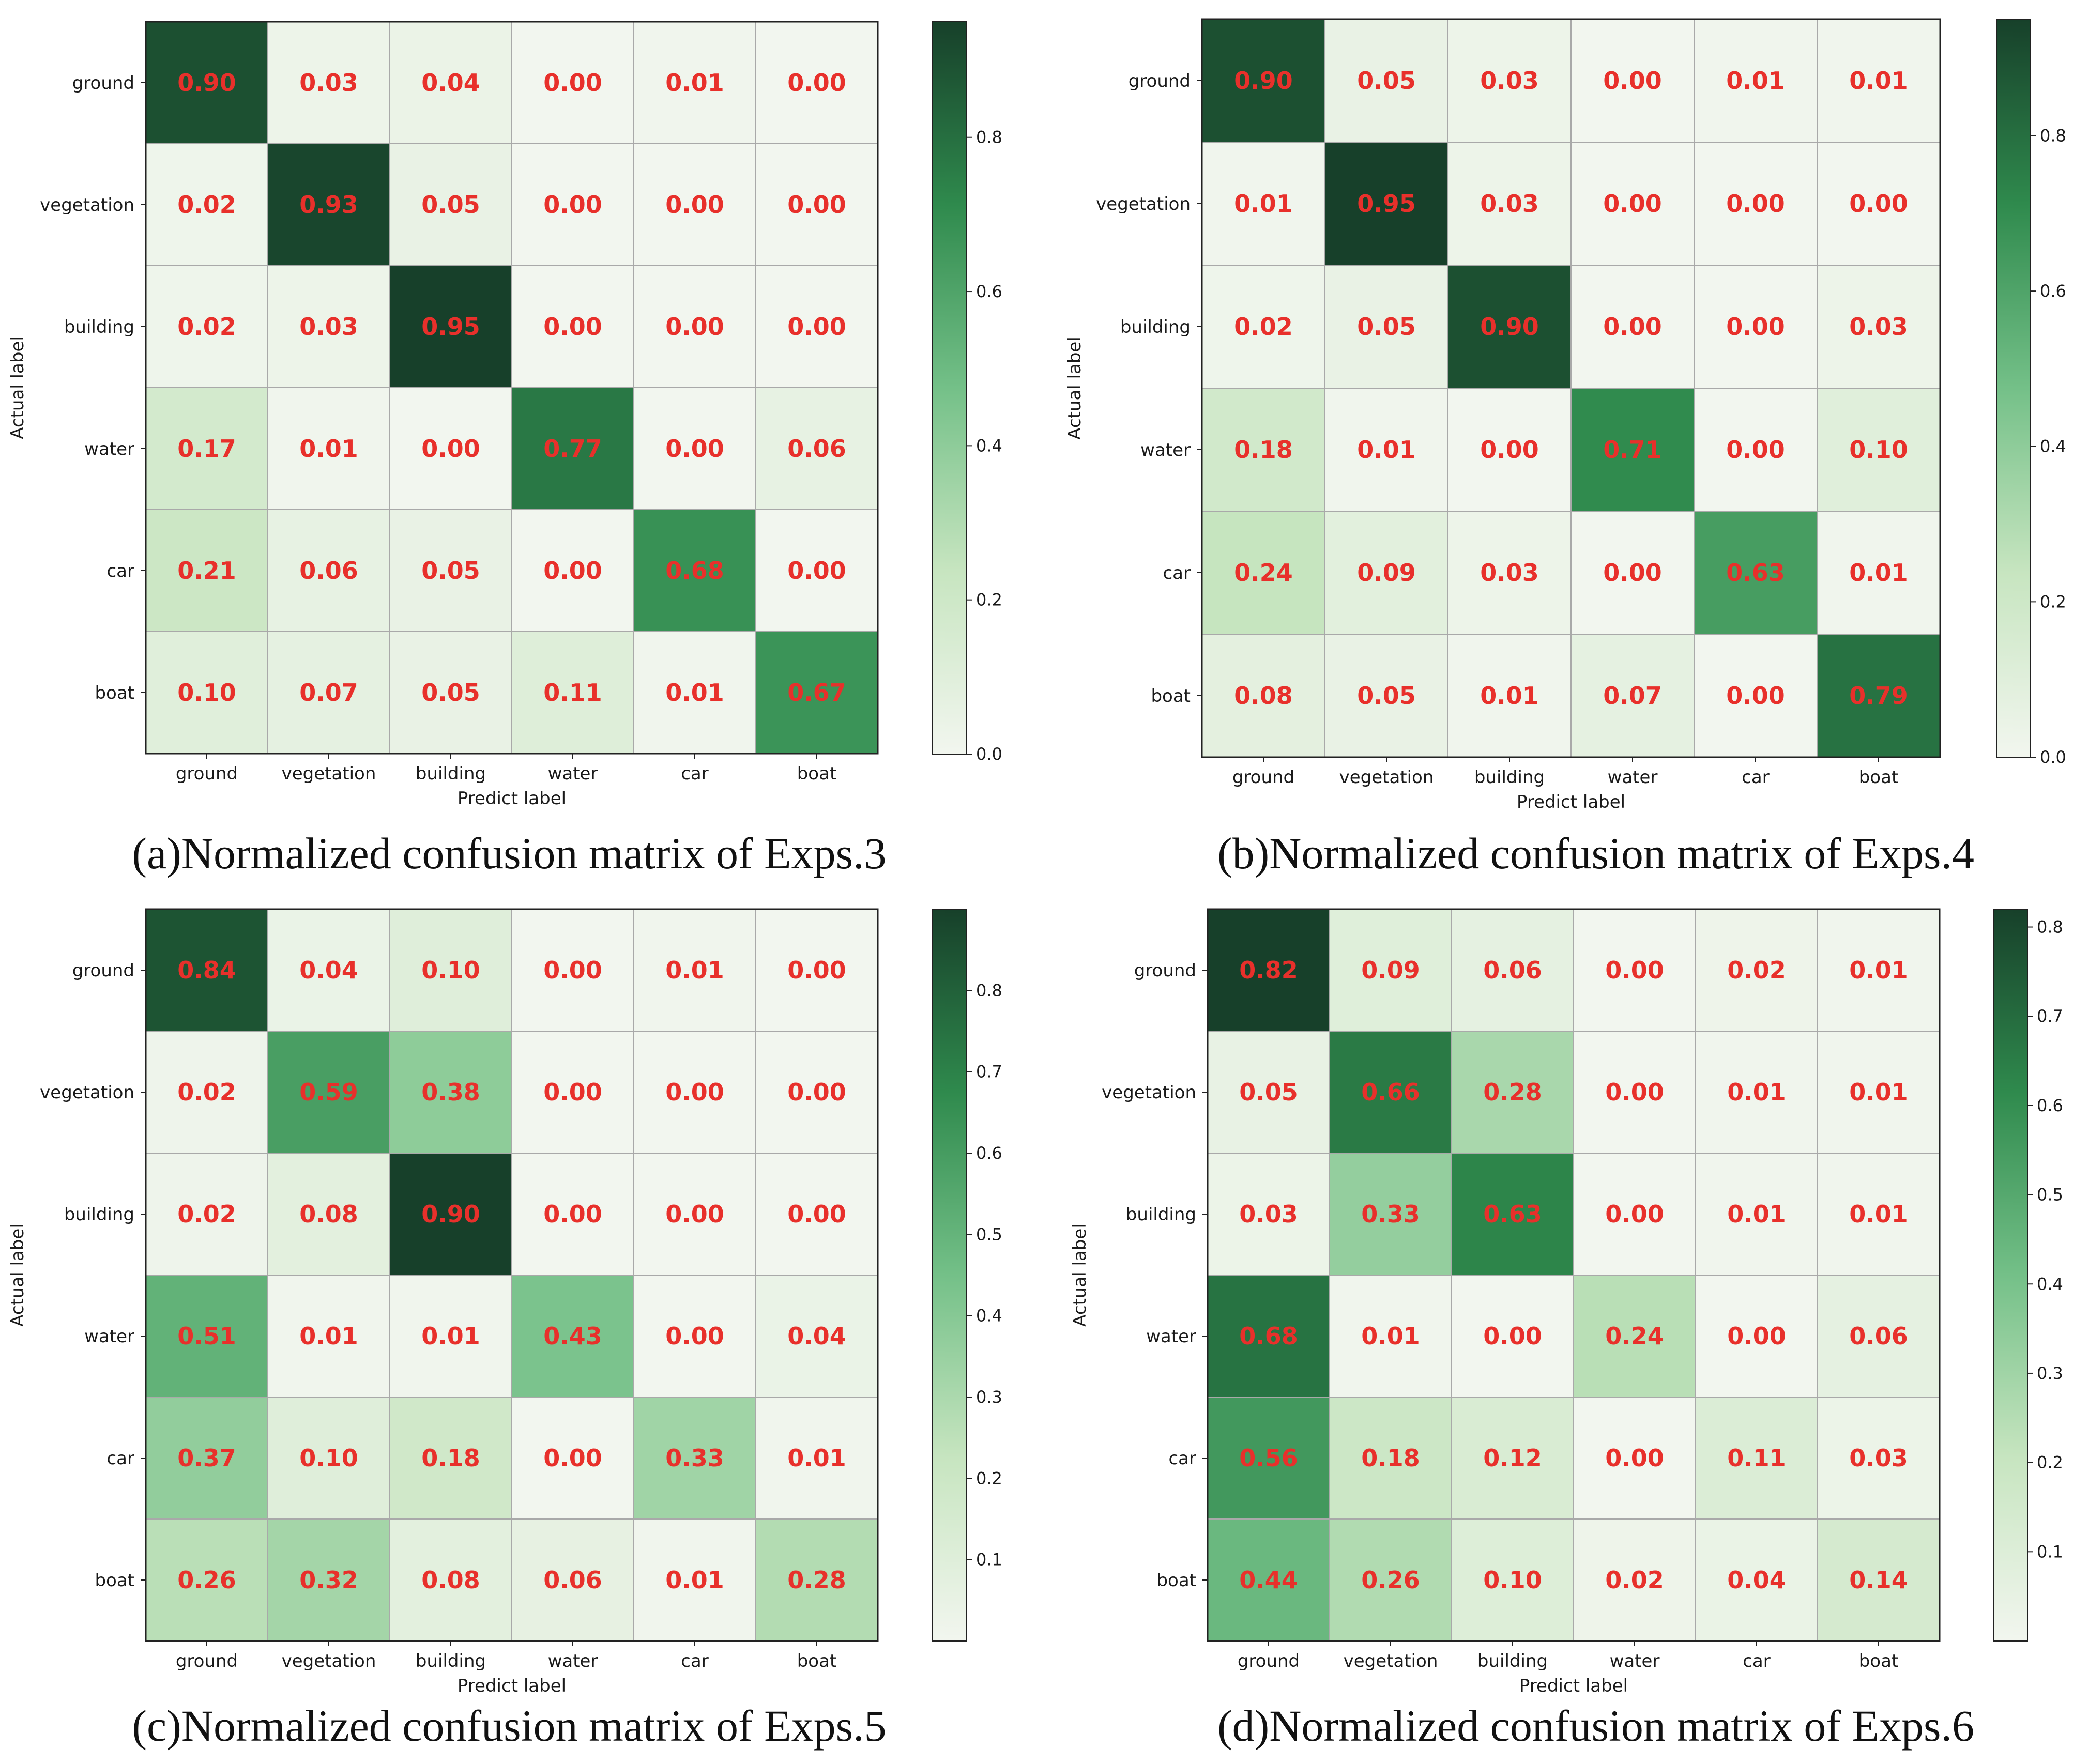 The image size is (2089, 1764). Describe the element at coordinates (1391, 1661) in the screenshot. I see `x-tick-label: vegetation` at that location.